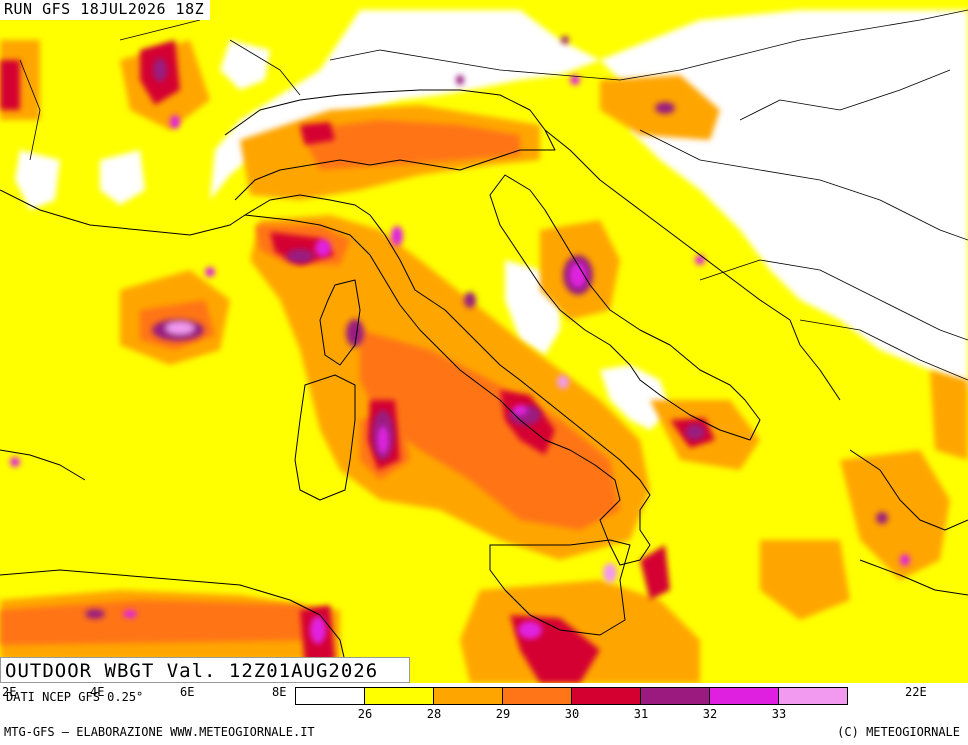 The height and width of the screenshot is (745, 968). Describe the element at coordinates (9, 692) in the screenshot. I see `longitude-label-2e: 2E` at that location.